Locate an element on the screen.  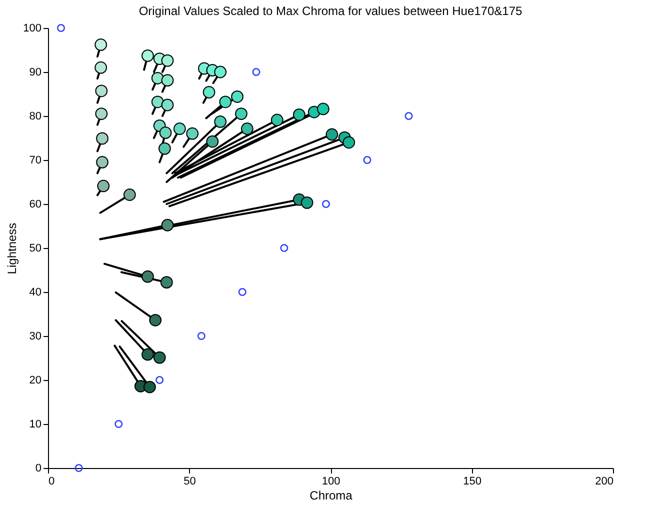
x-axis-title: Chroma is located at coordinates (331, 495).